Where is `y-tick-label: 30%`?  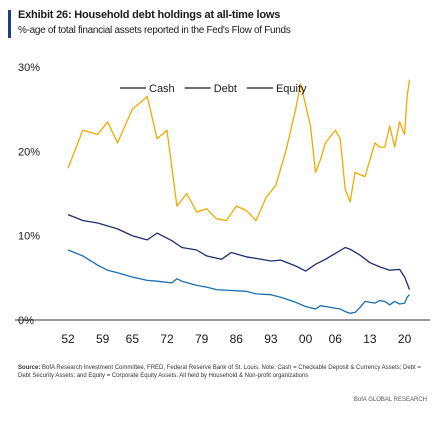
y-tick-label: 30% is located at coordinates (29, 68).